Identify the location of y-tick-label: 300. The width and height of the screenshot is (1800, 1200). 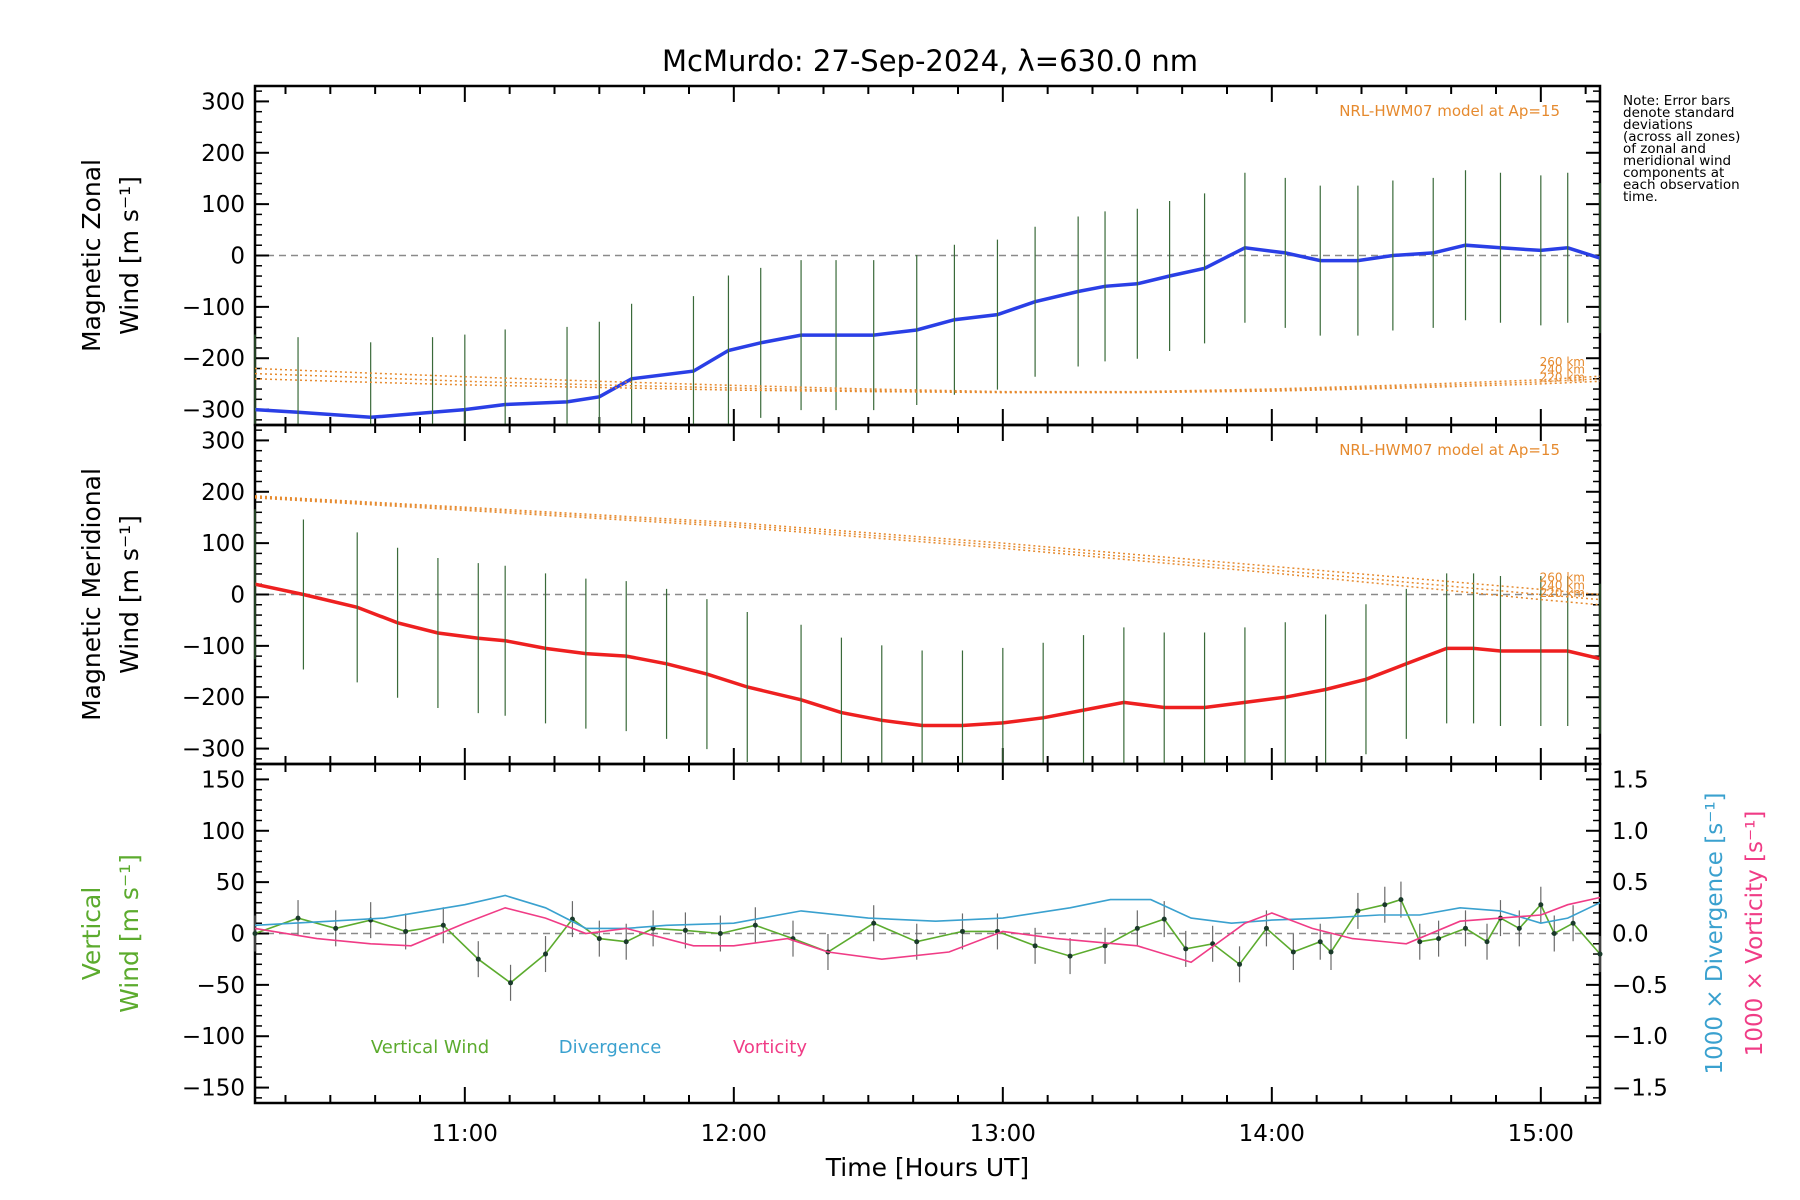
(223, 102).